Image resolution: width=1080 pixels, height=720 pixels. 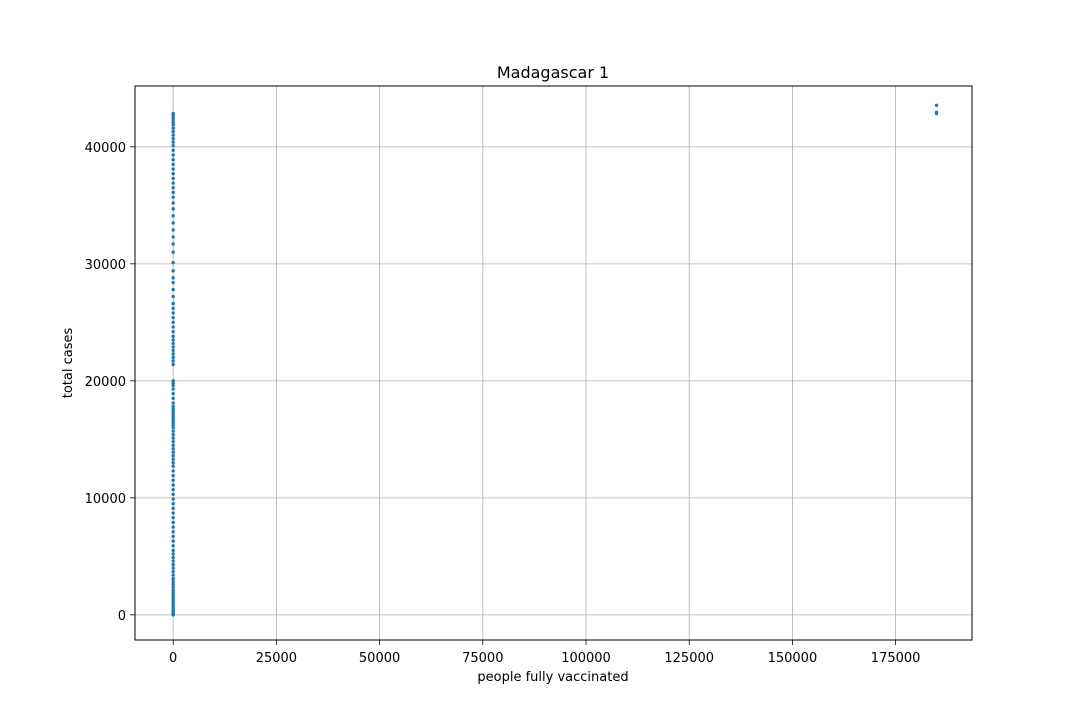 I want to click on x-tick-label: 100000, so click(x=586, y=658).